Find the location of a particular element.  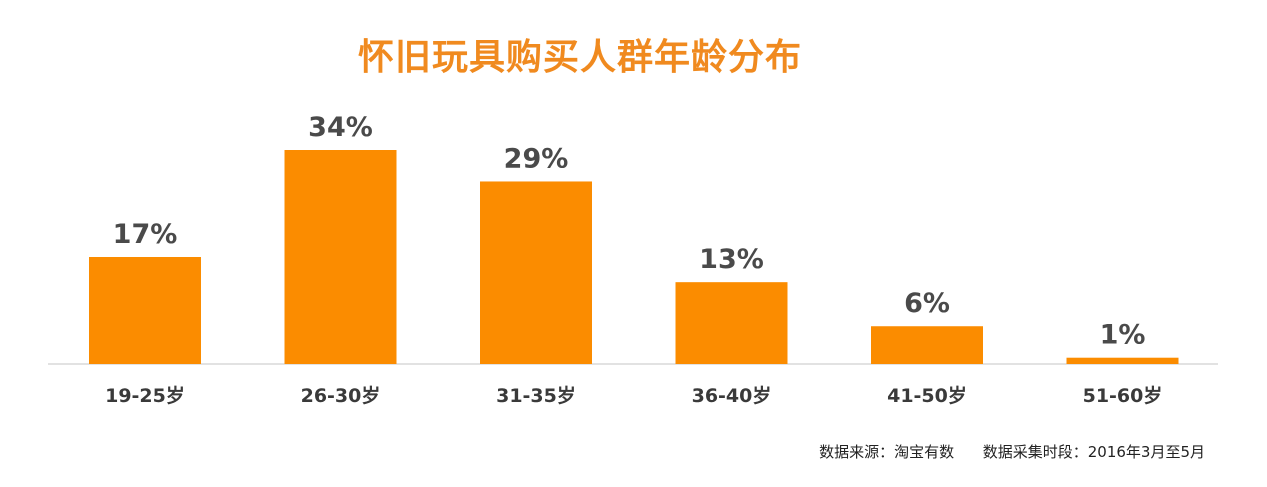

chart-title: 怀旧玩具购买人群年龄分布 is located at coordinates (579, 57).